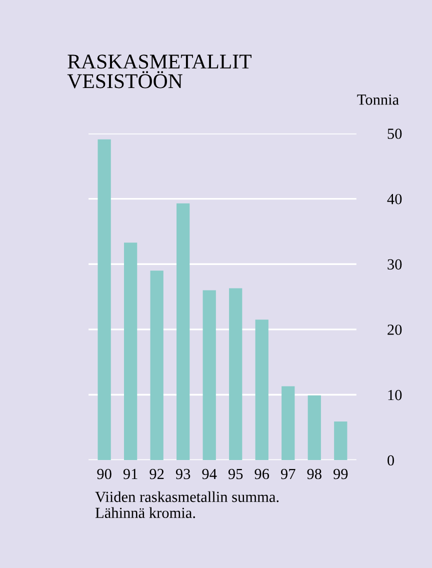 Image resolution: width=432 pixels, height=568 pixels. Describe the element at coordinates (187, 504) in the screenshot. I see `text: Viiden raskasmetallin summa. Lähinnä kromia.` at that location.